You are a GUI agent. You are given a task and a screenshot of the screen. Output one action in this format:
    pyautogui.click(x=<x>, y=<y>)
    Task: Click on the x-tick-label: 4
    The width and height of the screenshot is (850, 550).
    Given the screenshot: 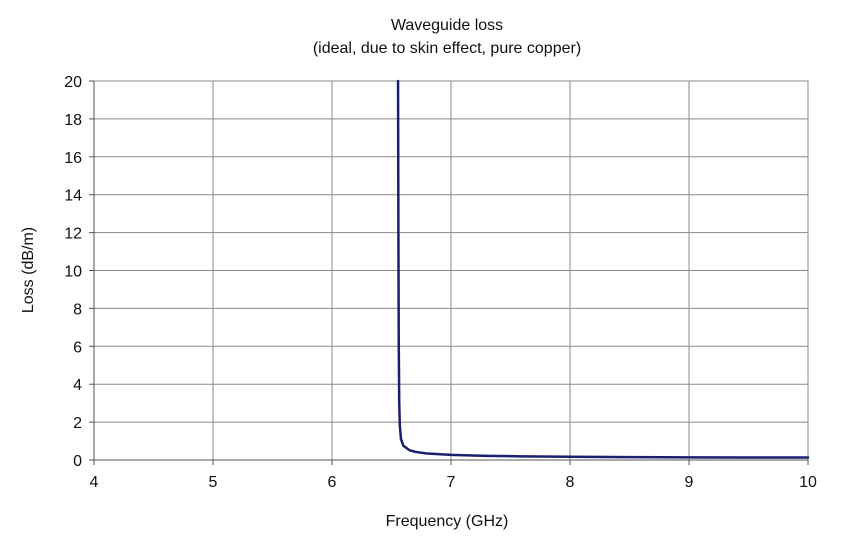 What is the action you would take?
    pyautogui.click(x=94, y=482)
    